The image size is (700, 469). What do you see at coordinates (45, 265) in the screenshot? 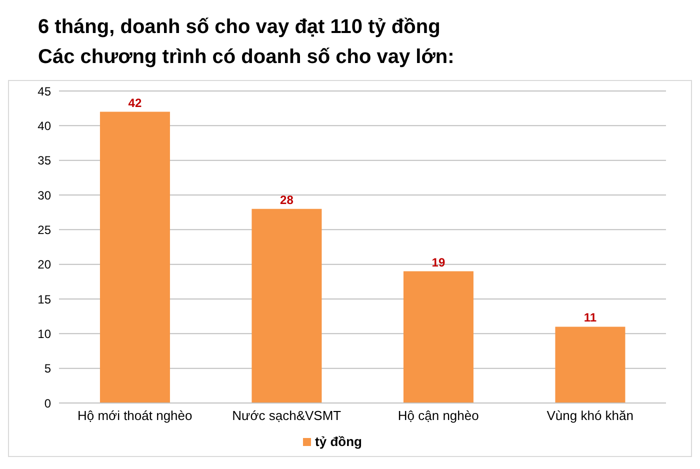
I see `y-tick-label: 20` at bounding box center [45, 265].